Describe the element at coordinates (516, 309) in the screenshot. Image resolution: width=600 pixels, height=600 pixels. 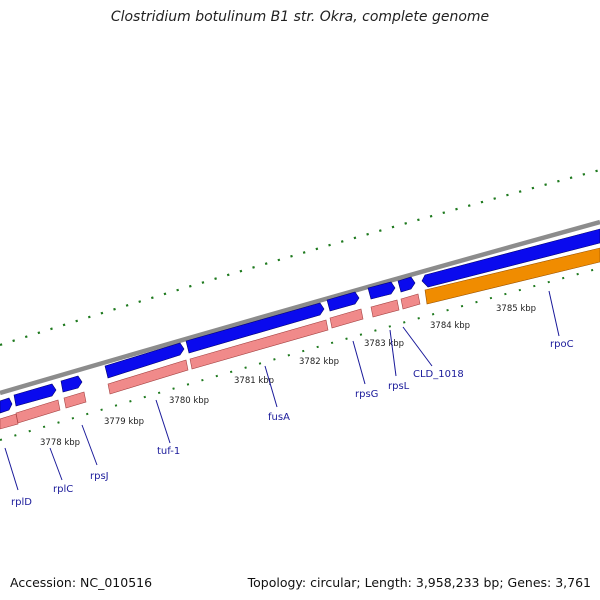
I see `tick-label: 3785 kbp` at that location.